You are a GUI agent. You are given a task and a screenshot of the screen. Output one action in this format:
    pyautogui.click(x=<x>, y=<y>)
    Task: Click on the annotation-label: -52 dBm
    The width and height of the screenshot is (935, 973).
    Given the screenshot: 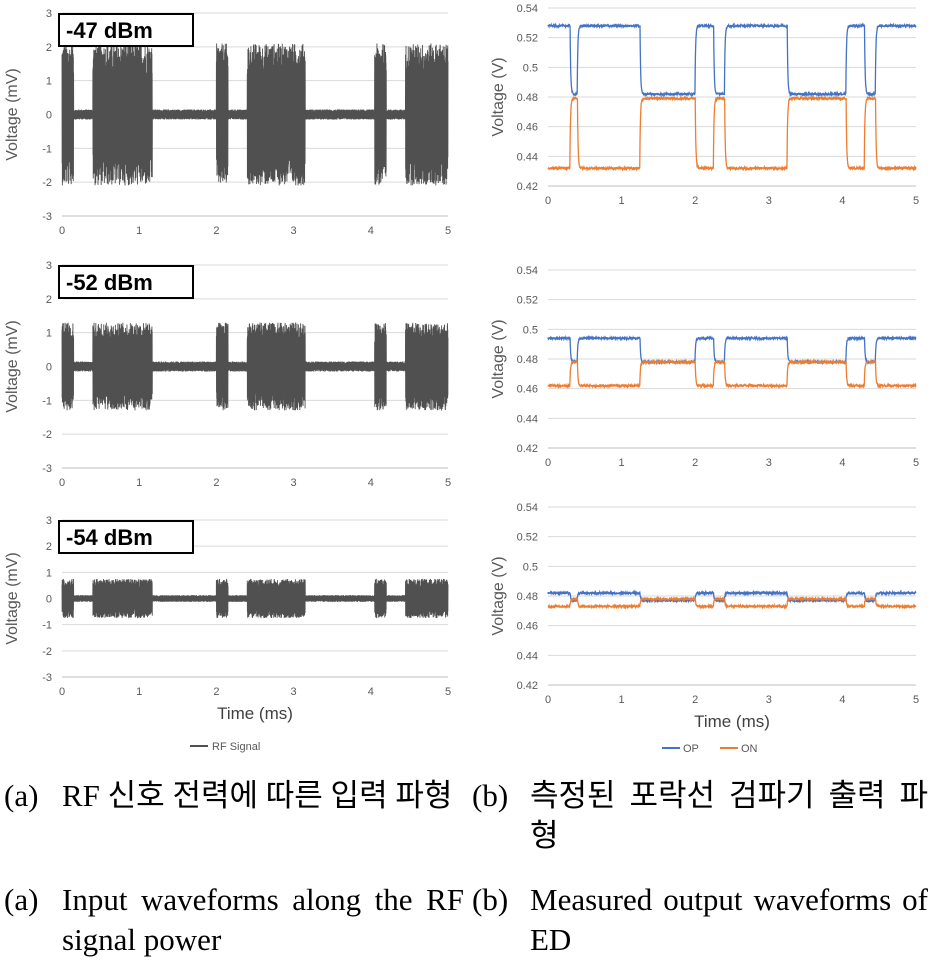 What is the action you would take?
    pyautogui.click(x=109, y=282)
    